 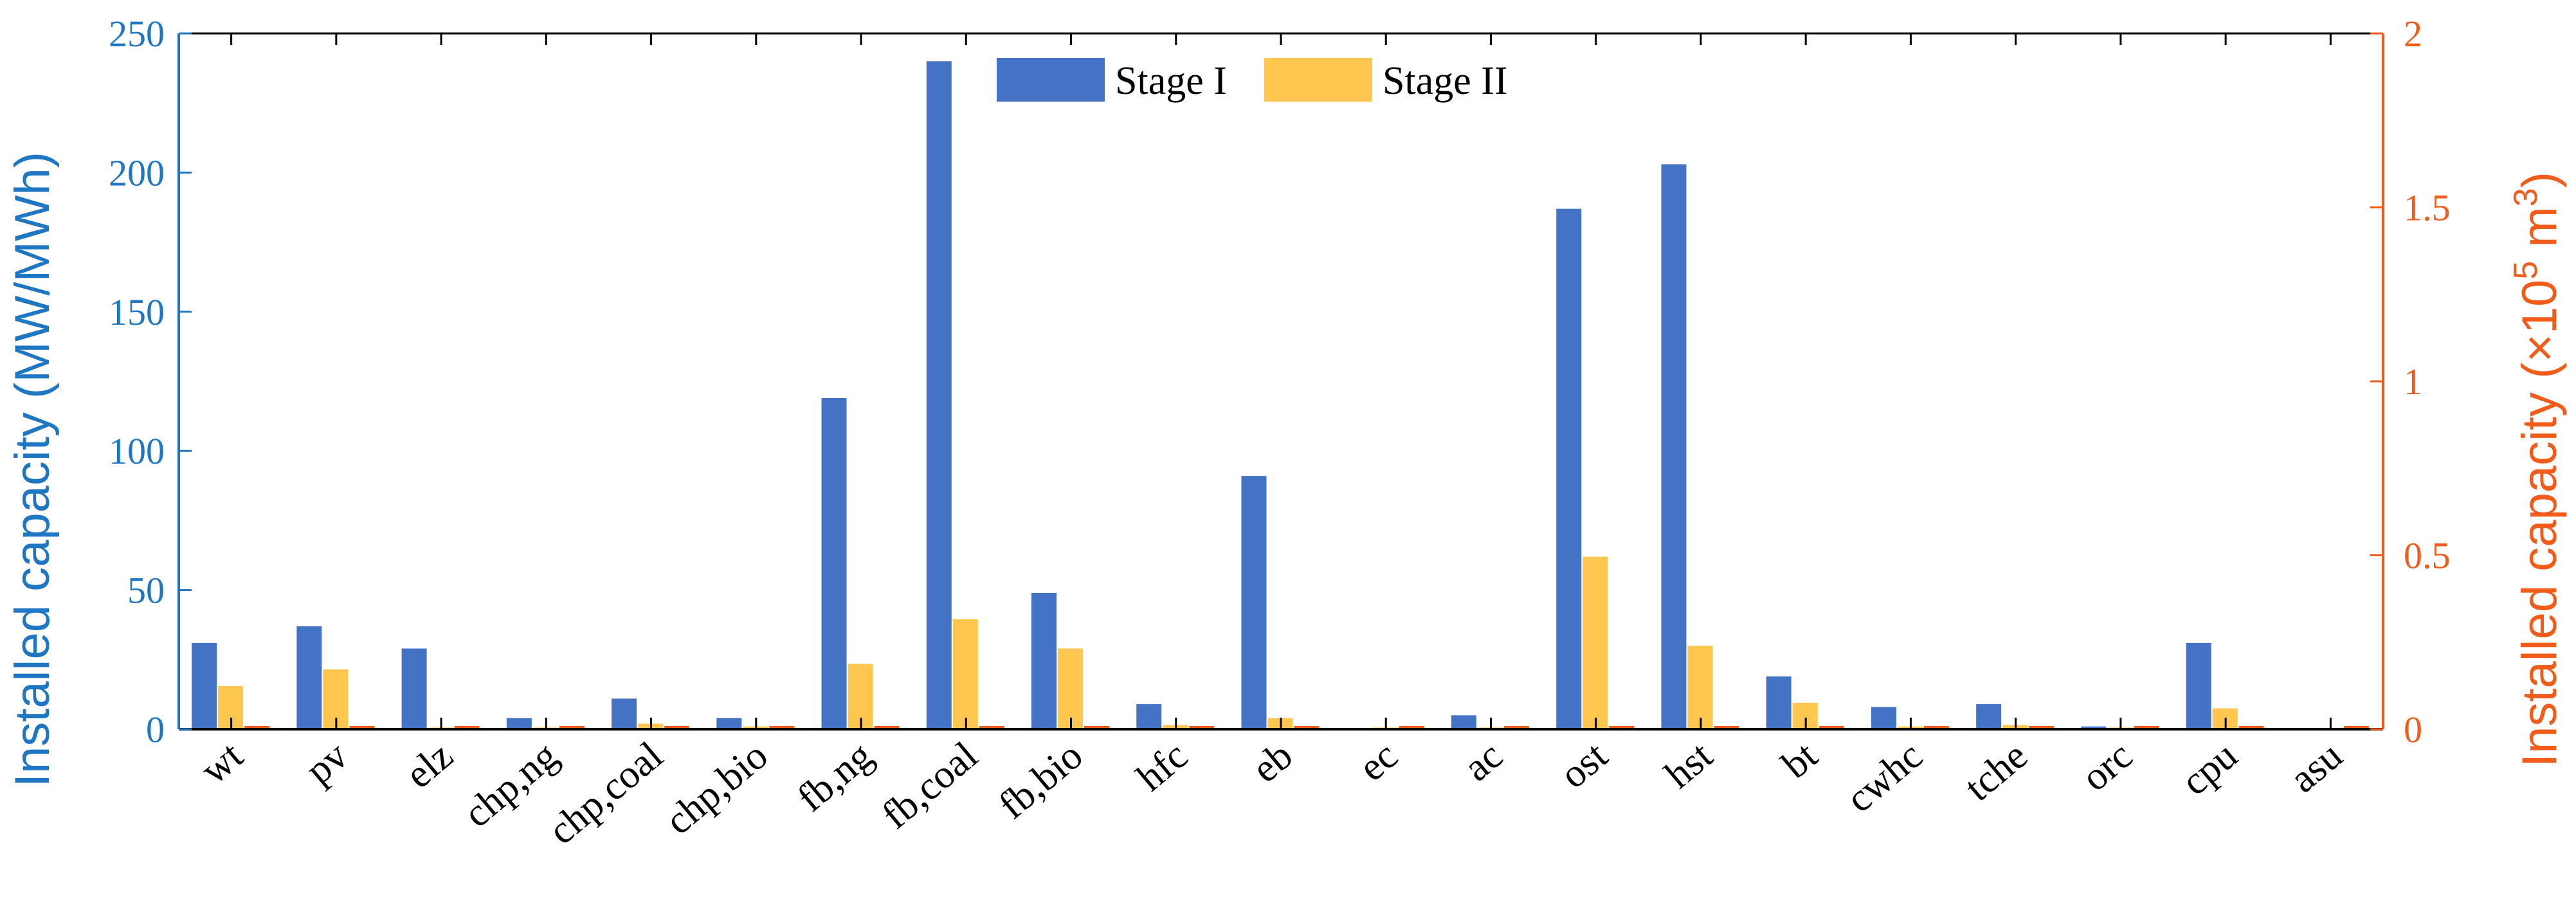 I want to click on legend-label-stage-i: Stage I, so click(x=1171, y=81).